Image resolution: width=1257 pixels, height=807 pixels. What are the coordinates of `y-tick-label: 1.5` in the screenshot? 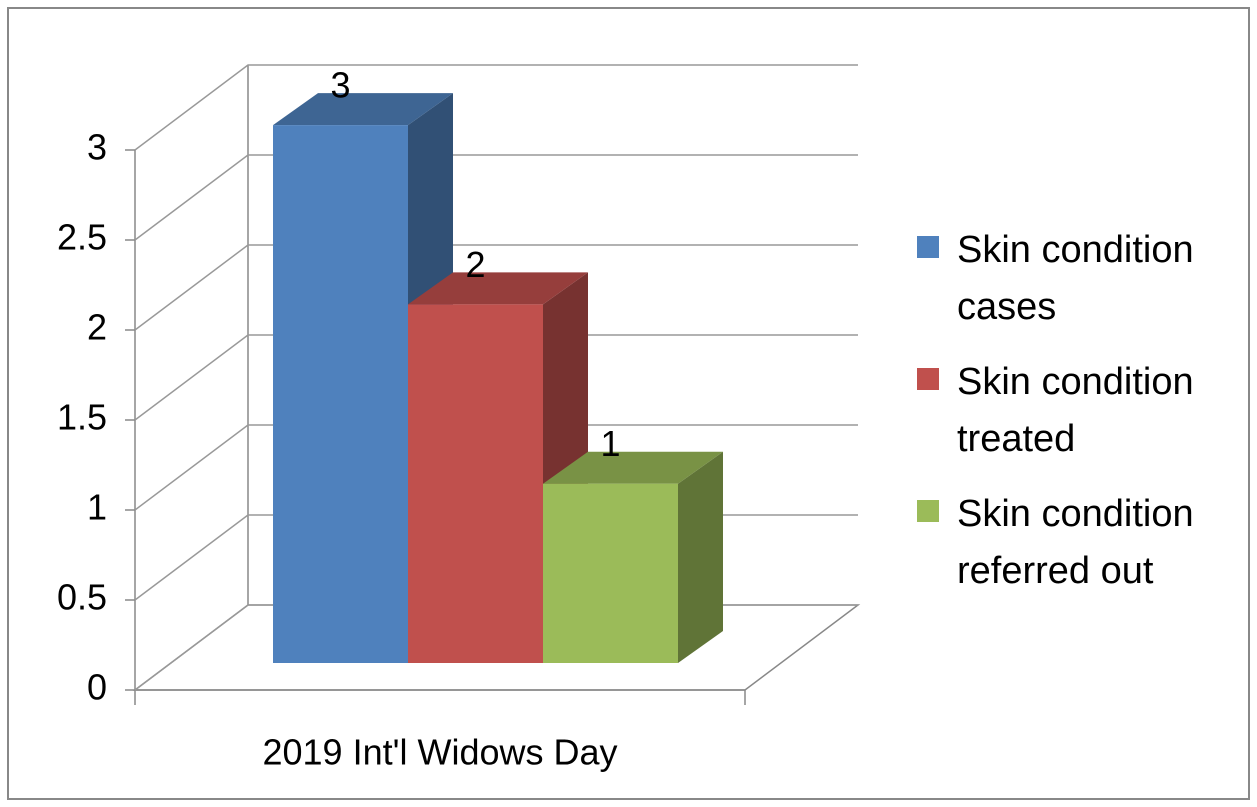 It's located at (82, 417).